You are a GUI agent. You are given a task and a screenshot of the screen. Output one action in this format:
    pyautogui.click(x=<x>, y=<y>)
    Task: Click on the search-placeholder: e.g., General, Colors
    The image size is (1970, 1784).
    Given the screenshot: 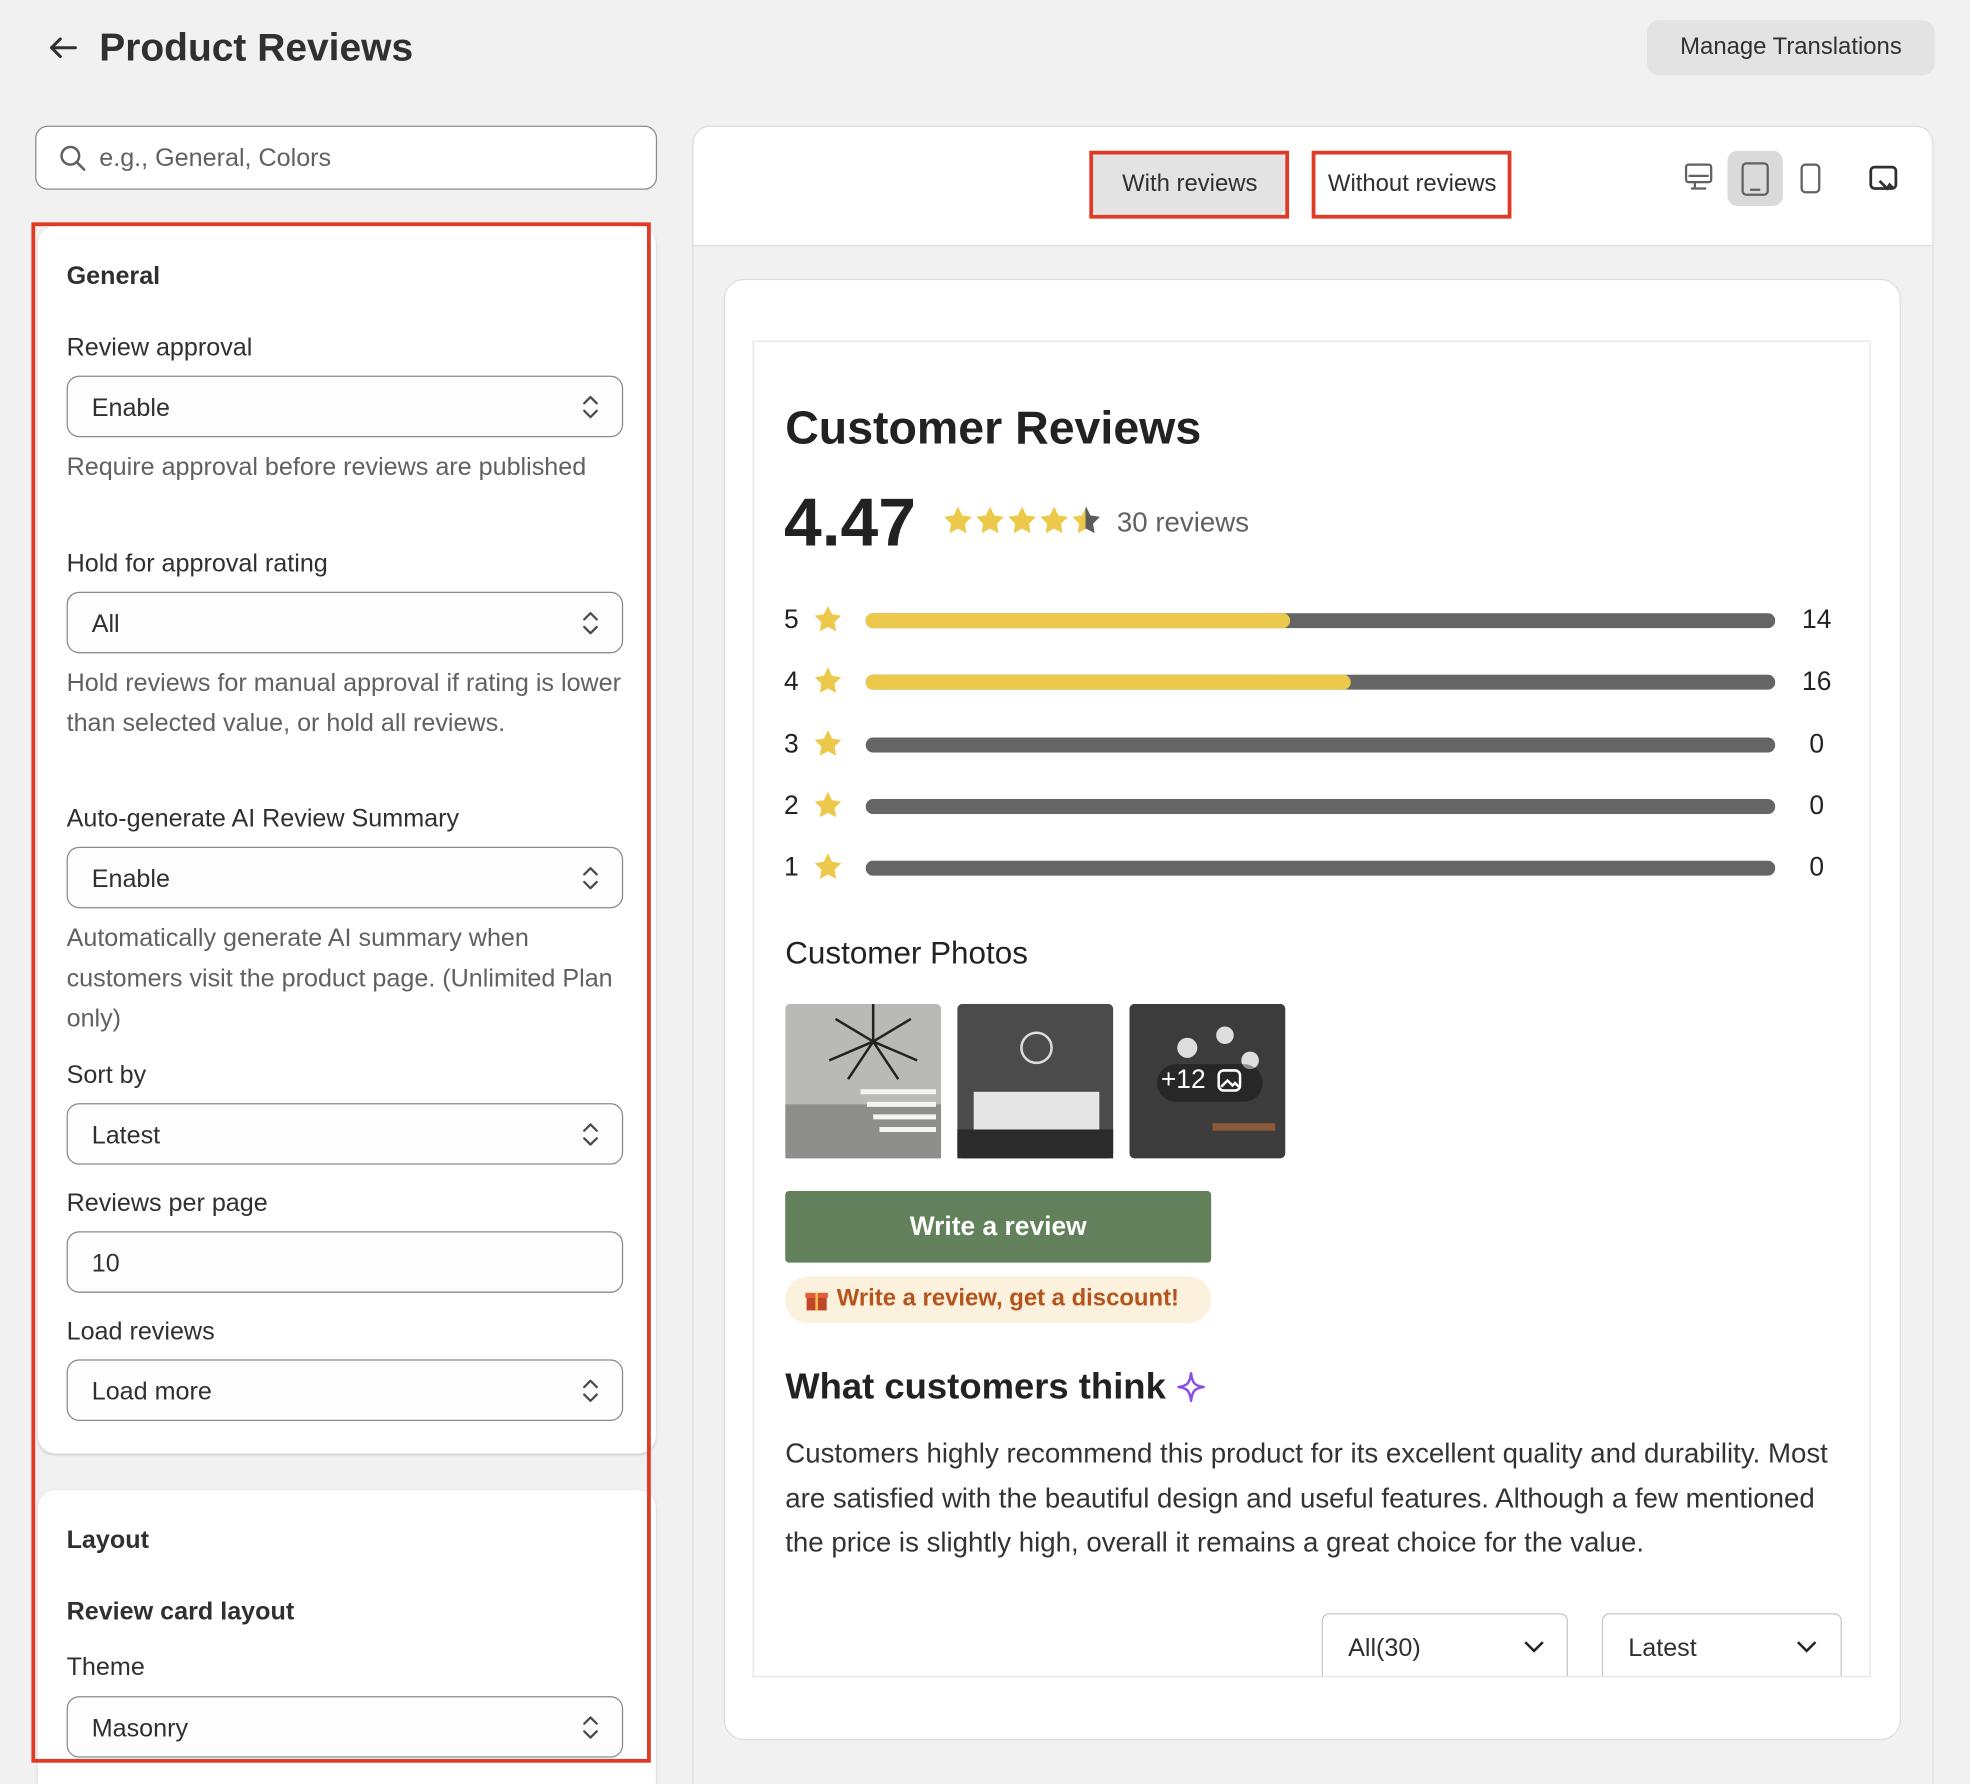 What is the action you would take?
    pyautogui.click(x=215, y=158)
    